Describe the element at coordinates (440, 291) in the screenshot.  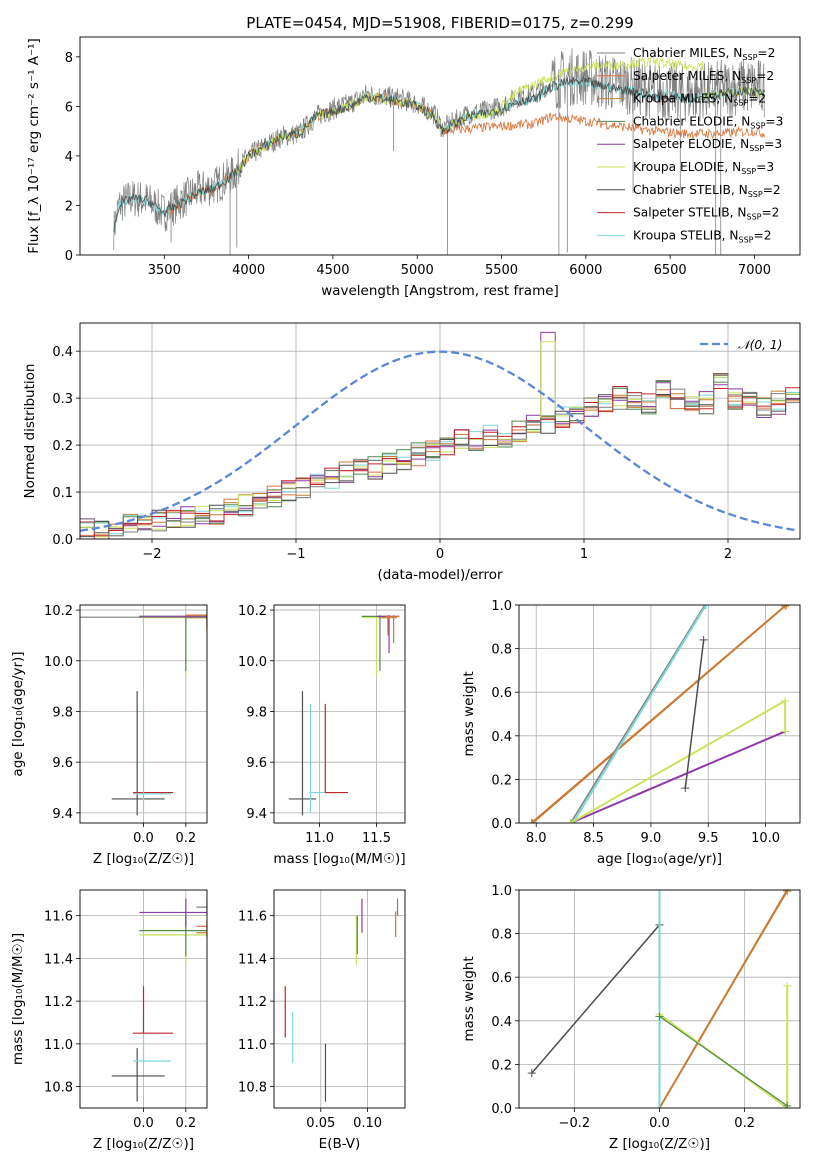
I see `x-axis-label: wavelength [Angstrom, rest frame]` at that location.